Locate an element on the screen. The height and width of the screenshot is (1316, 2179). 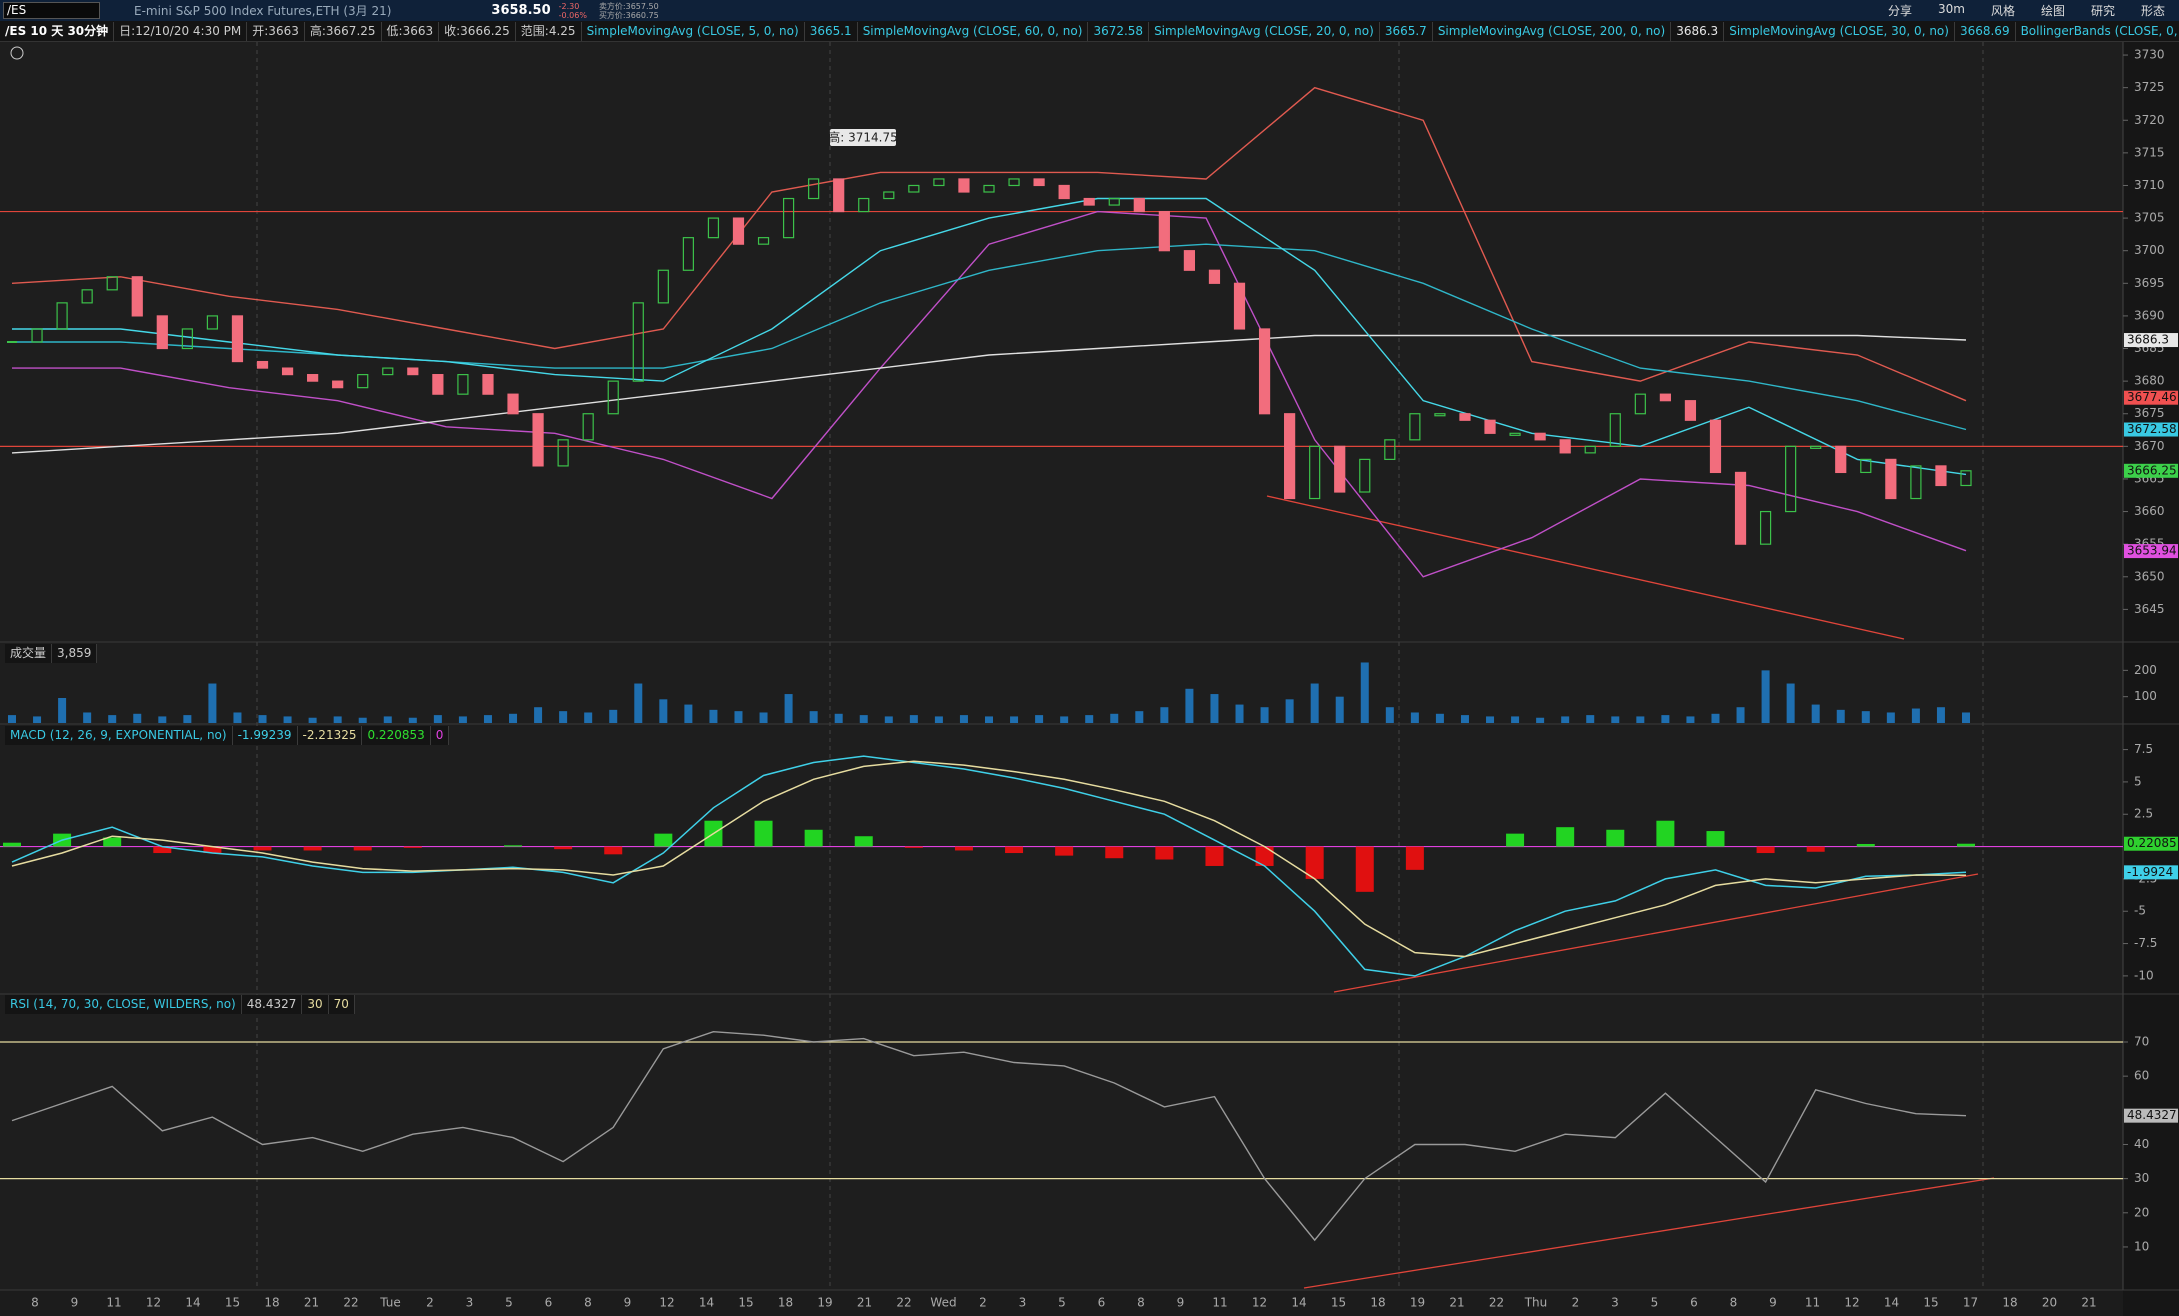
toolbar-button: 绘图 is located at coordinates (2052, 11).